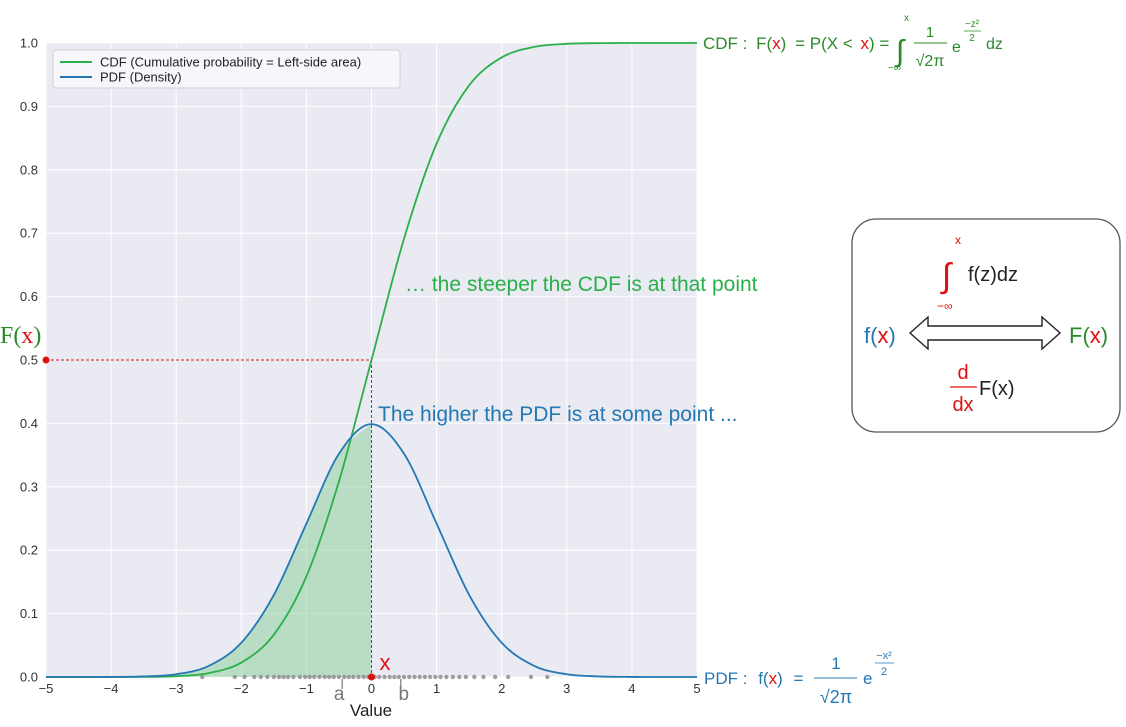  What do you see at coordinates (773, 678) in the screenshot?
I see `pdf-formula-var: x` at bounding box center [773, 678].